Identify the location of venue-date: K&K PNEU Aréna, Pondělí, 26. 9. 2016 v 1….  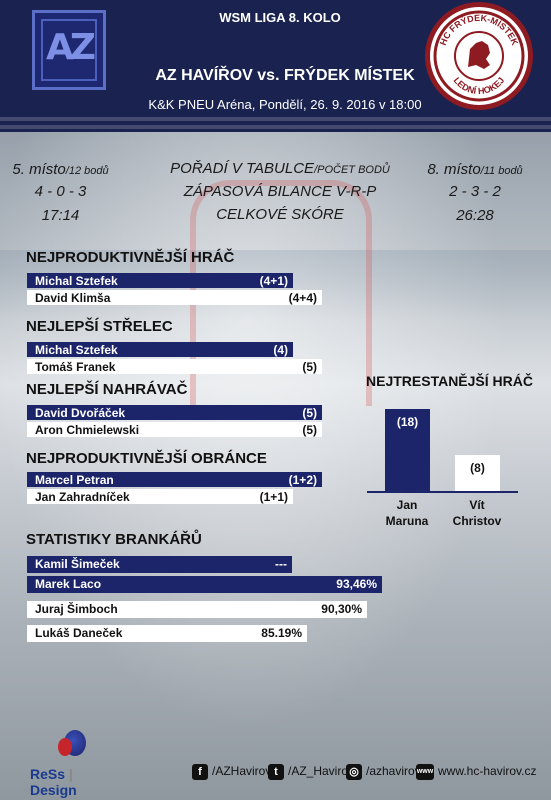
(285, 104).